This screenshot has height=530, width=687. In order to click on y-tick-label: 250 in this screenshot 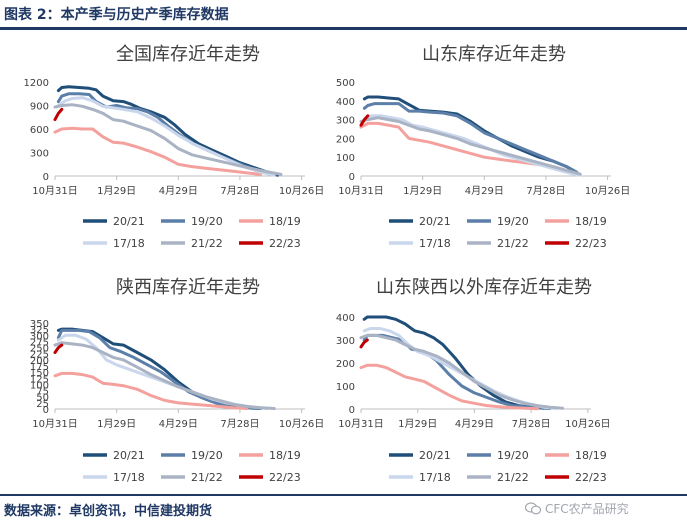, I will do `click(39, 349)`.